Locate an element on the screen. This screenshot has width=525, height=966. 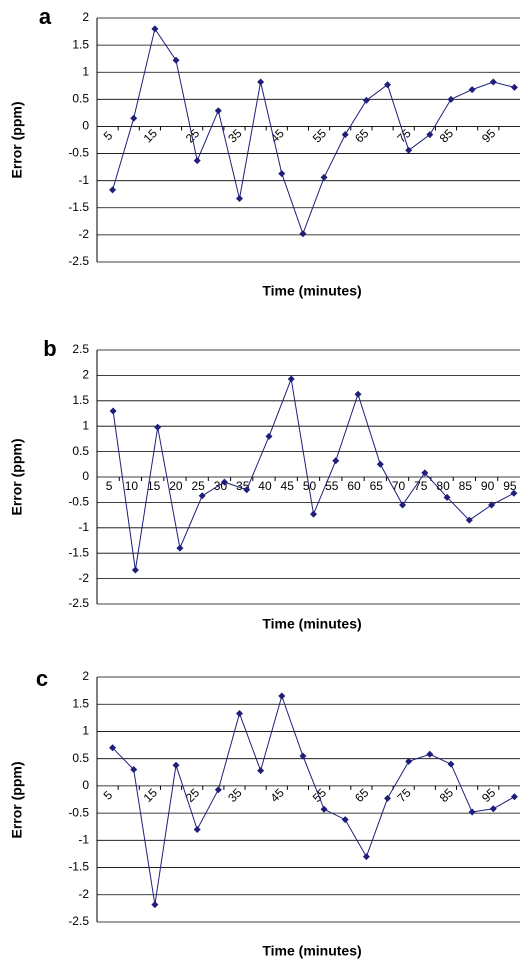
x-tick-label: 25 is located at coordinates (199, 486).